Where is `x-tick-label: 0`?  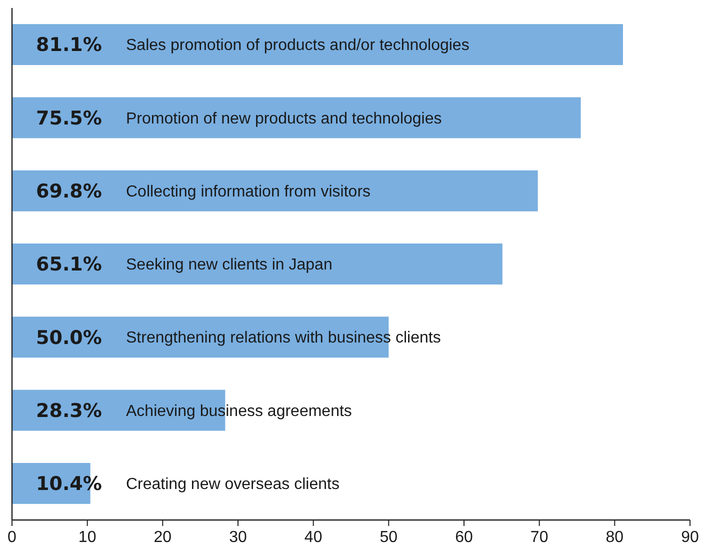 x-tick-label: 0 is located at coordinates (12, 537).